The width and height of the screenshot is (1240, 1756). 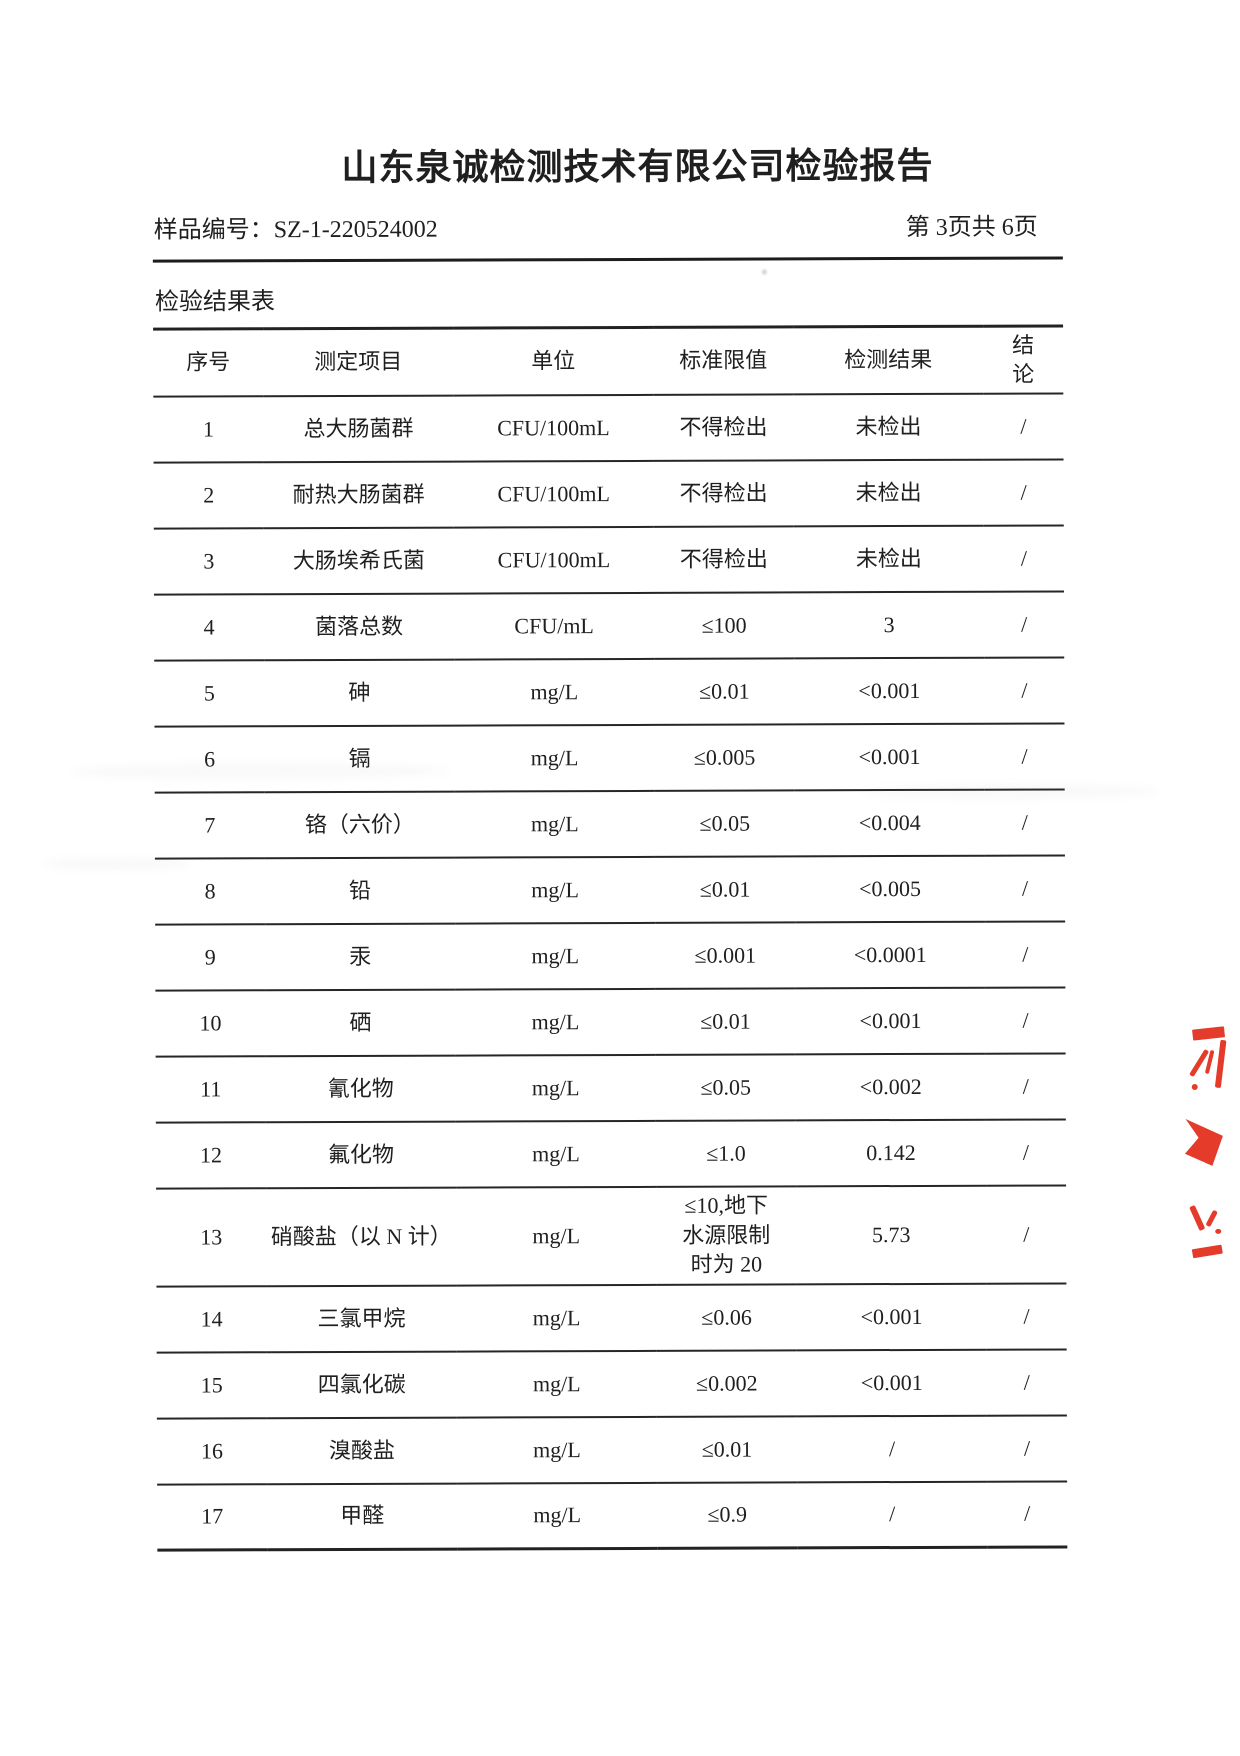 What do you see at coordinates (361, 1236) in the screenshot?
I see `table-cell: 硝酸盐（以 N 计）` at bounding box center [361, 1236].